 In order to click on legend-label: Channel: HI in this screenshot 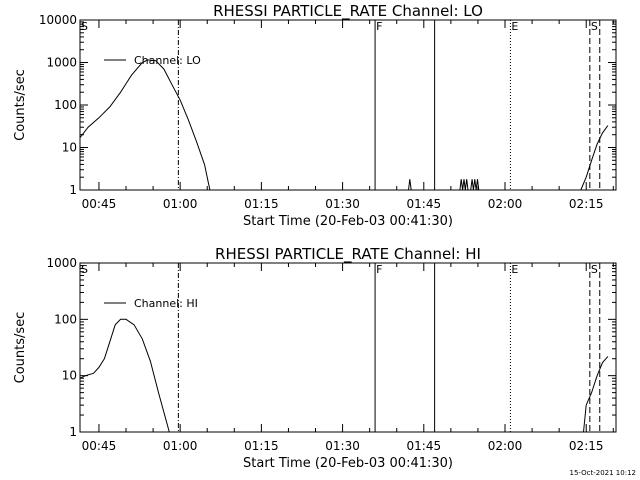, I will do `click(166, 303)`.